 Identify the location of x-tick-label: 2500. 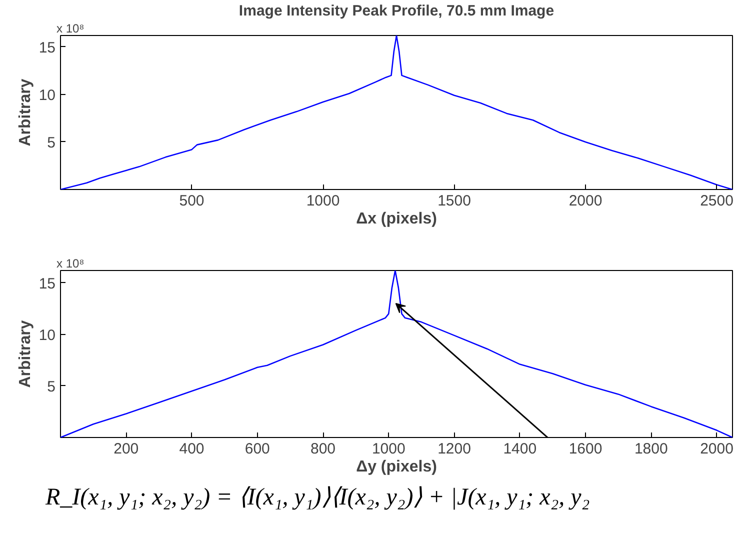
(717, 201).